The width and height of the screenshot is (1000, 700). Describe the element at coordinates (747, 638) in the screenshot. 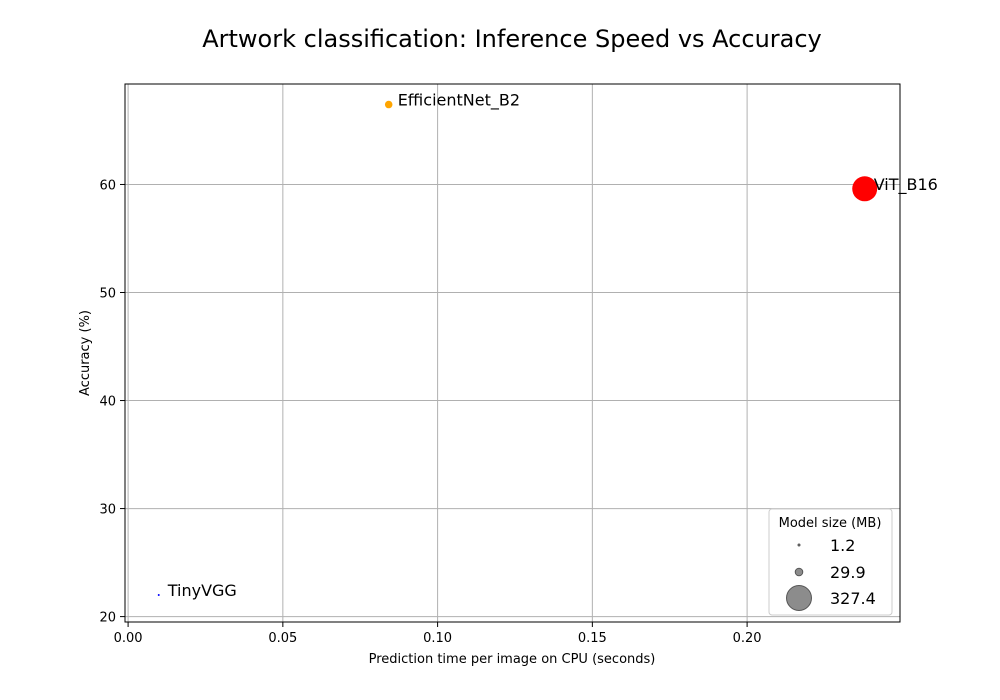

I see `x-tick-label: 0.20` at that location.